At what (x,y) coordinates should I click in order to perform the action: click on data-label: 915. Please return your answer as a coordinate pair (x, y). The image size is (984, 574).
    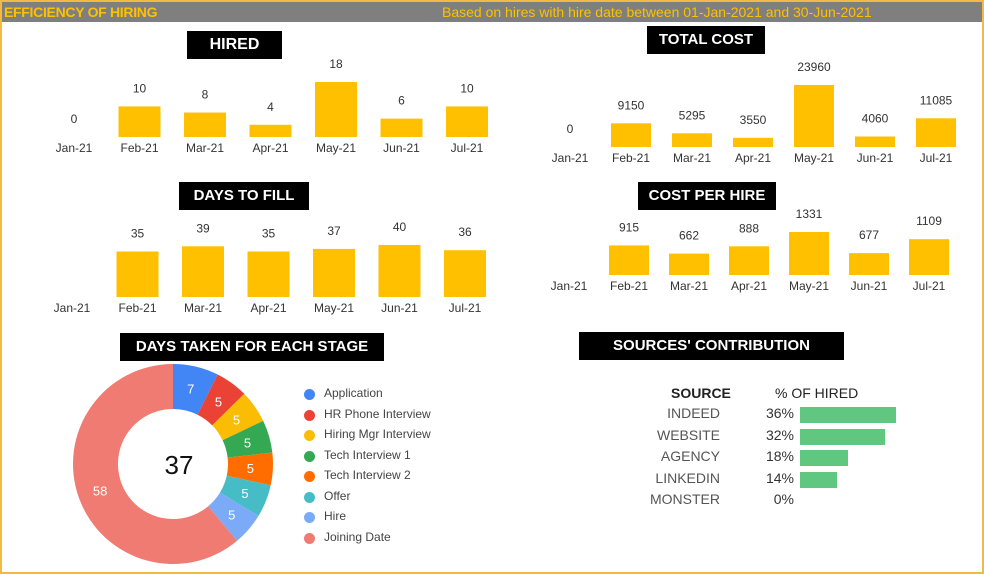
    Looking at the image, I should click on (629, 227).